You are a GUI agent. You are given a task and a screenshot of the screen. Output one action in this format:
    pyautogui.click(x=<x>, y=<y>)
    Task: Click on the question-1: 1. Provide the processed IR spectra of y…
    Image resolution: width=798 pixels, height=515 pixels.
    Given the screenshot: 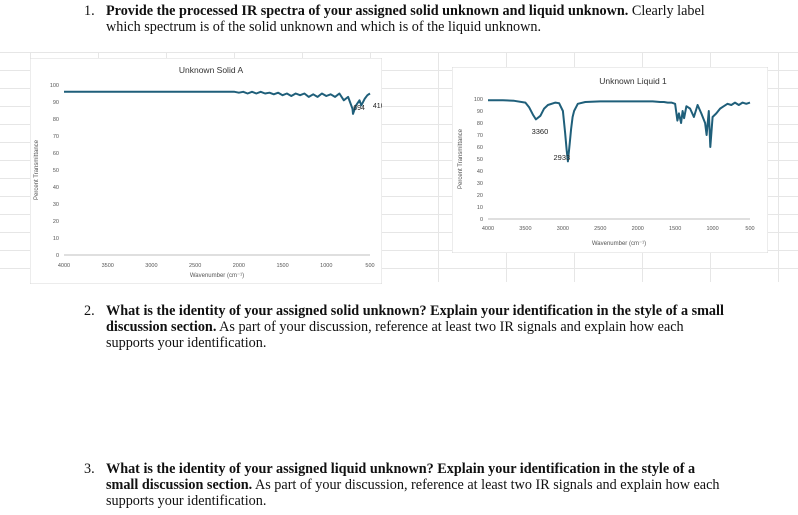 What is the action you would take?
    pyautogui.click(x=404, y=20)
    